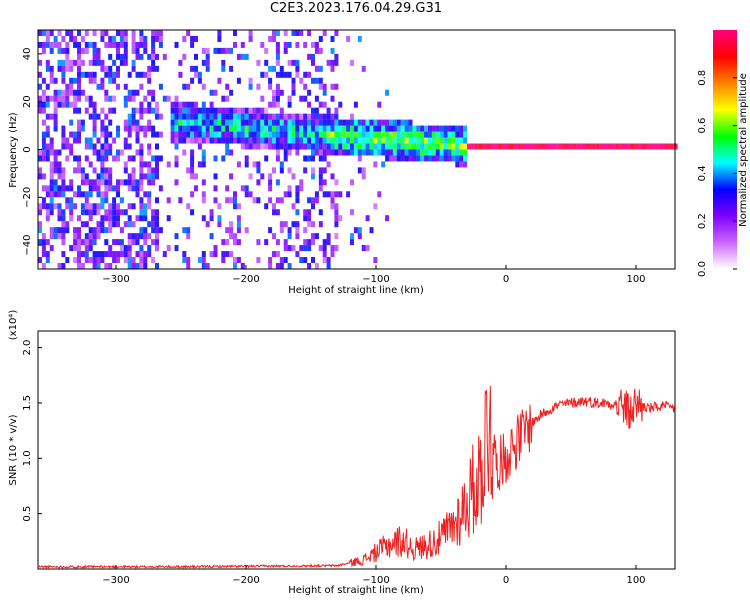 This screenshot has height=600, width=750. I want to click on colorbar-tick-label: 0.4, so click(702, 173).